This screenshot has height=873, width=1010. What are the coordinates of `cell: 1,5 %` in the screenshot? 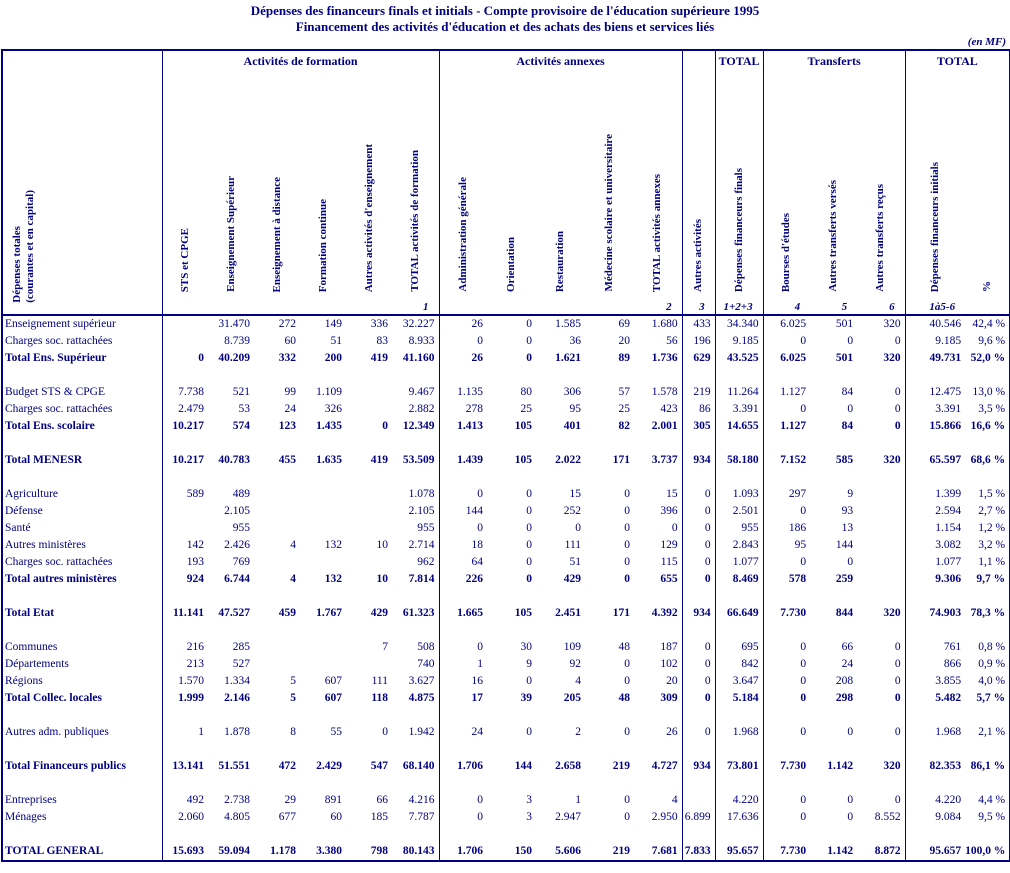 It's located at (992, 494).